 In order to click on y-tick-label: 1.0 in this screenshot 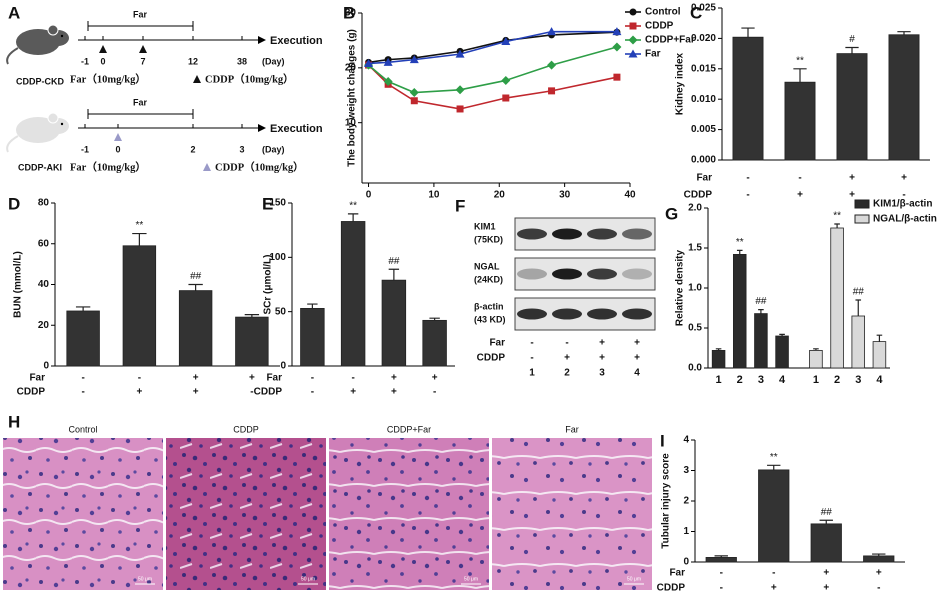, I will do `click(695, 288)`.